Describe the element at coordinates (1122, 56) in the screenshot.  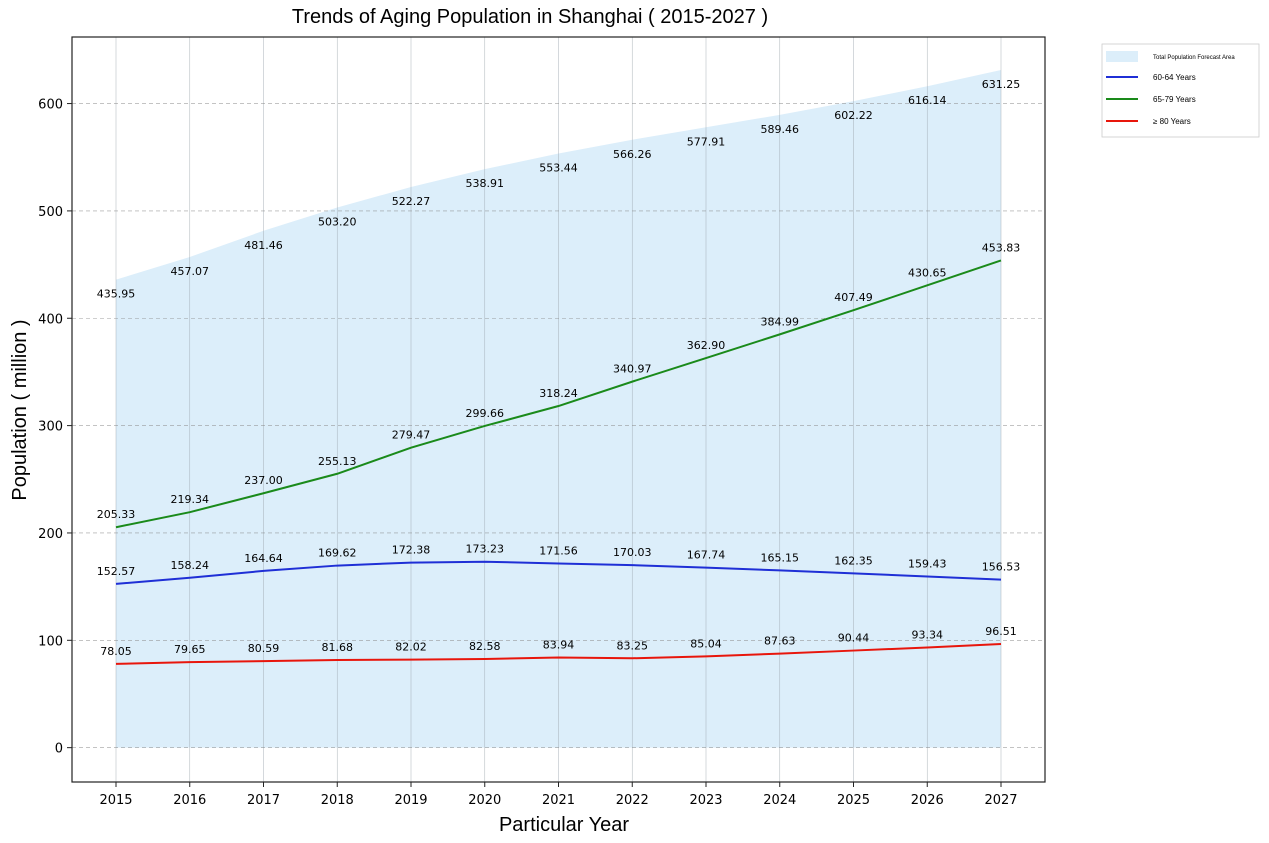
I see `legend-swatch-area` at that location.